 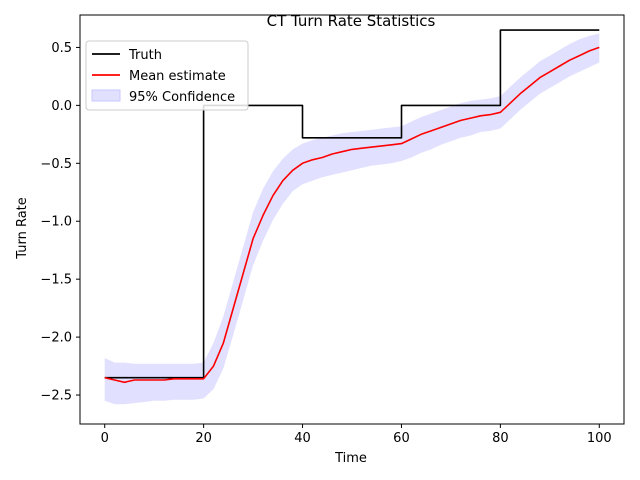 What do you see at coordinates (203, 438) in the screenshot?
I see `x-tick-label: 20` at bounding box center [203, 438].